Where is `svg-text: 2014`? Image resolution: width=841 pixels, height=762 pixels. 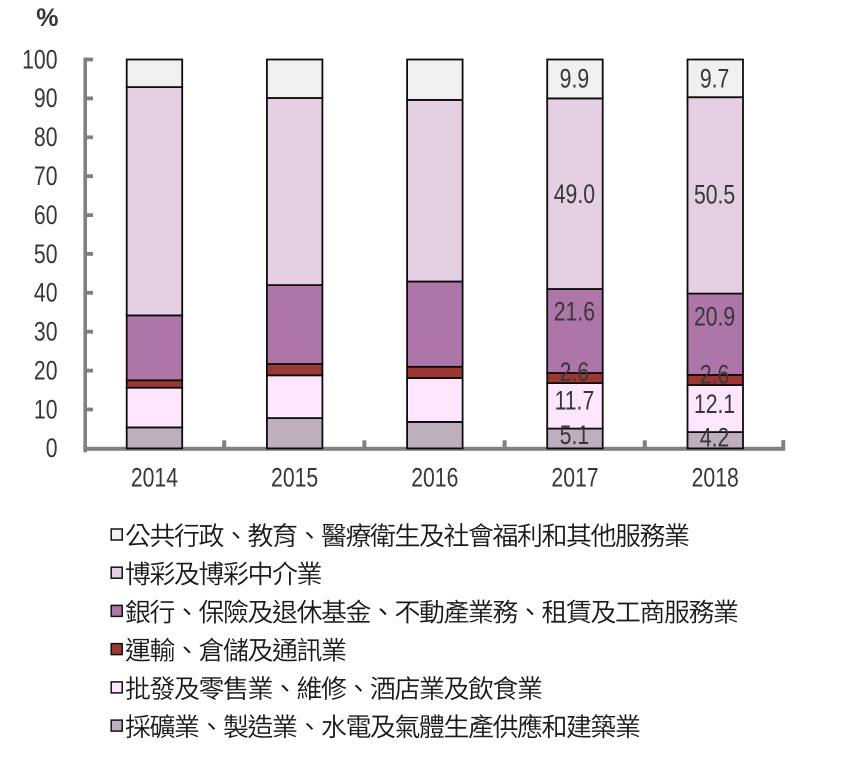
svg-text: 2014 is located at coordinates (154, 478).